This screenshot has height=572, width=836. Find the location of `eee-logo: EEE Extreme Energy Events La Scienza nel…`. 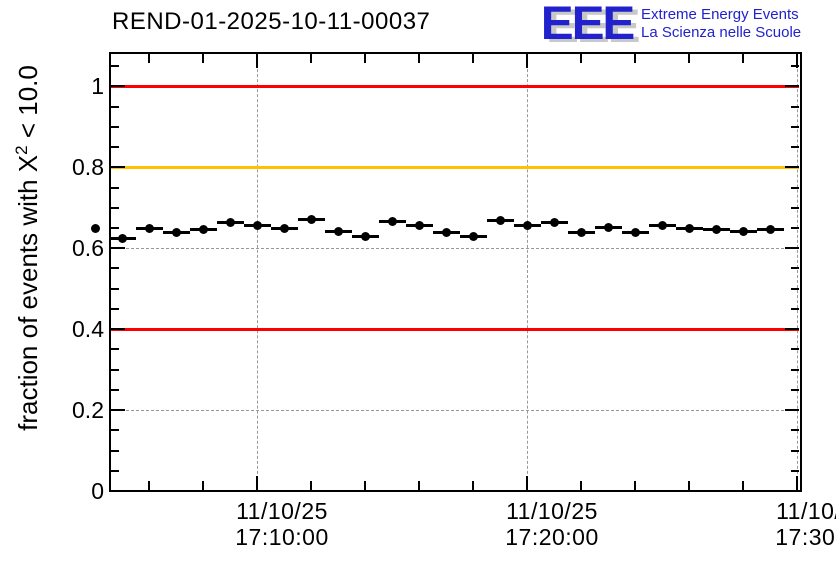

eee-logo: EEE Extreme Energy Events La Scienza nel… is located at coordinates (688, 23).